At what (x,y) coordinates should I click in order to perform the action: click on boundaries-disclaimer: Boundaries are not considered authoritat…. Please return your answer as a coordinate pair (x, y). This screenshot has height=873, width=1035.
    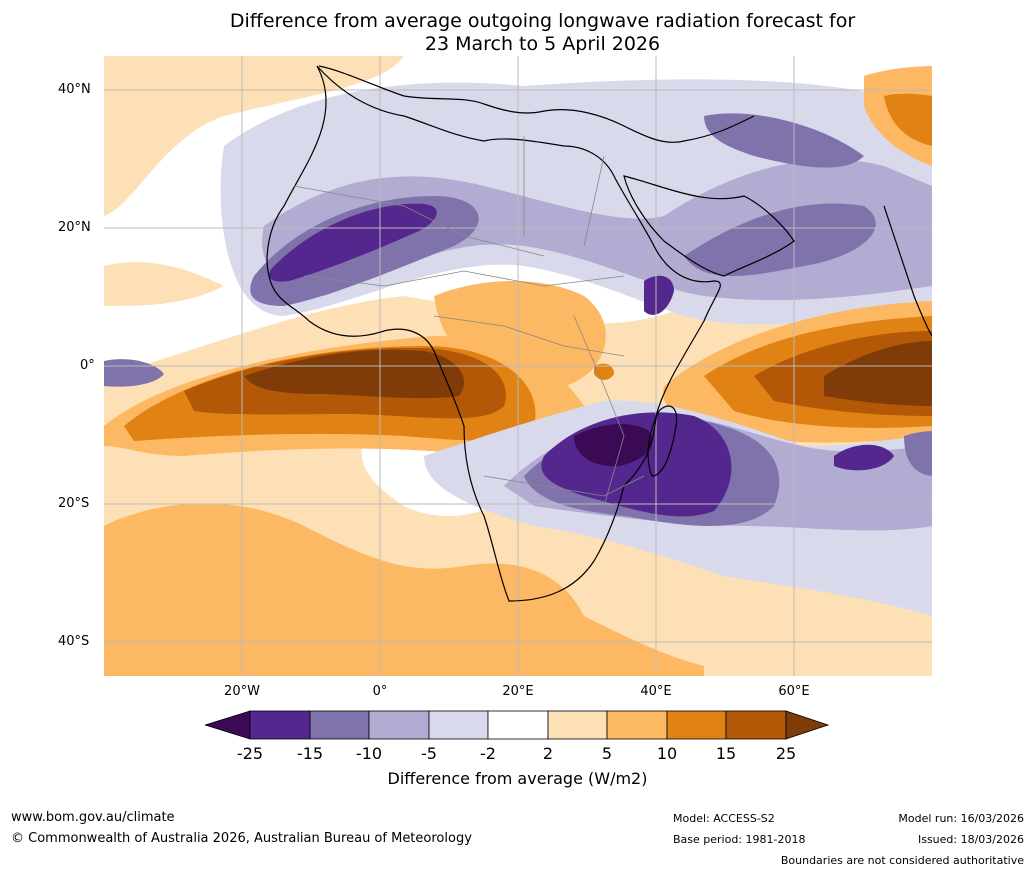
    Looking at the image, I should click on (902, 860).